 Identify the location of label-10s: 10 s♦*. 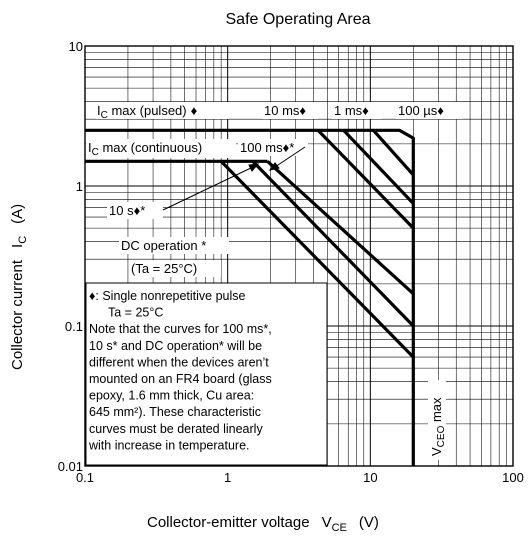
(127, 210).